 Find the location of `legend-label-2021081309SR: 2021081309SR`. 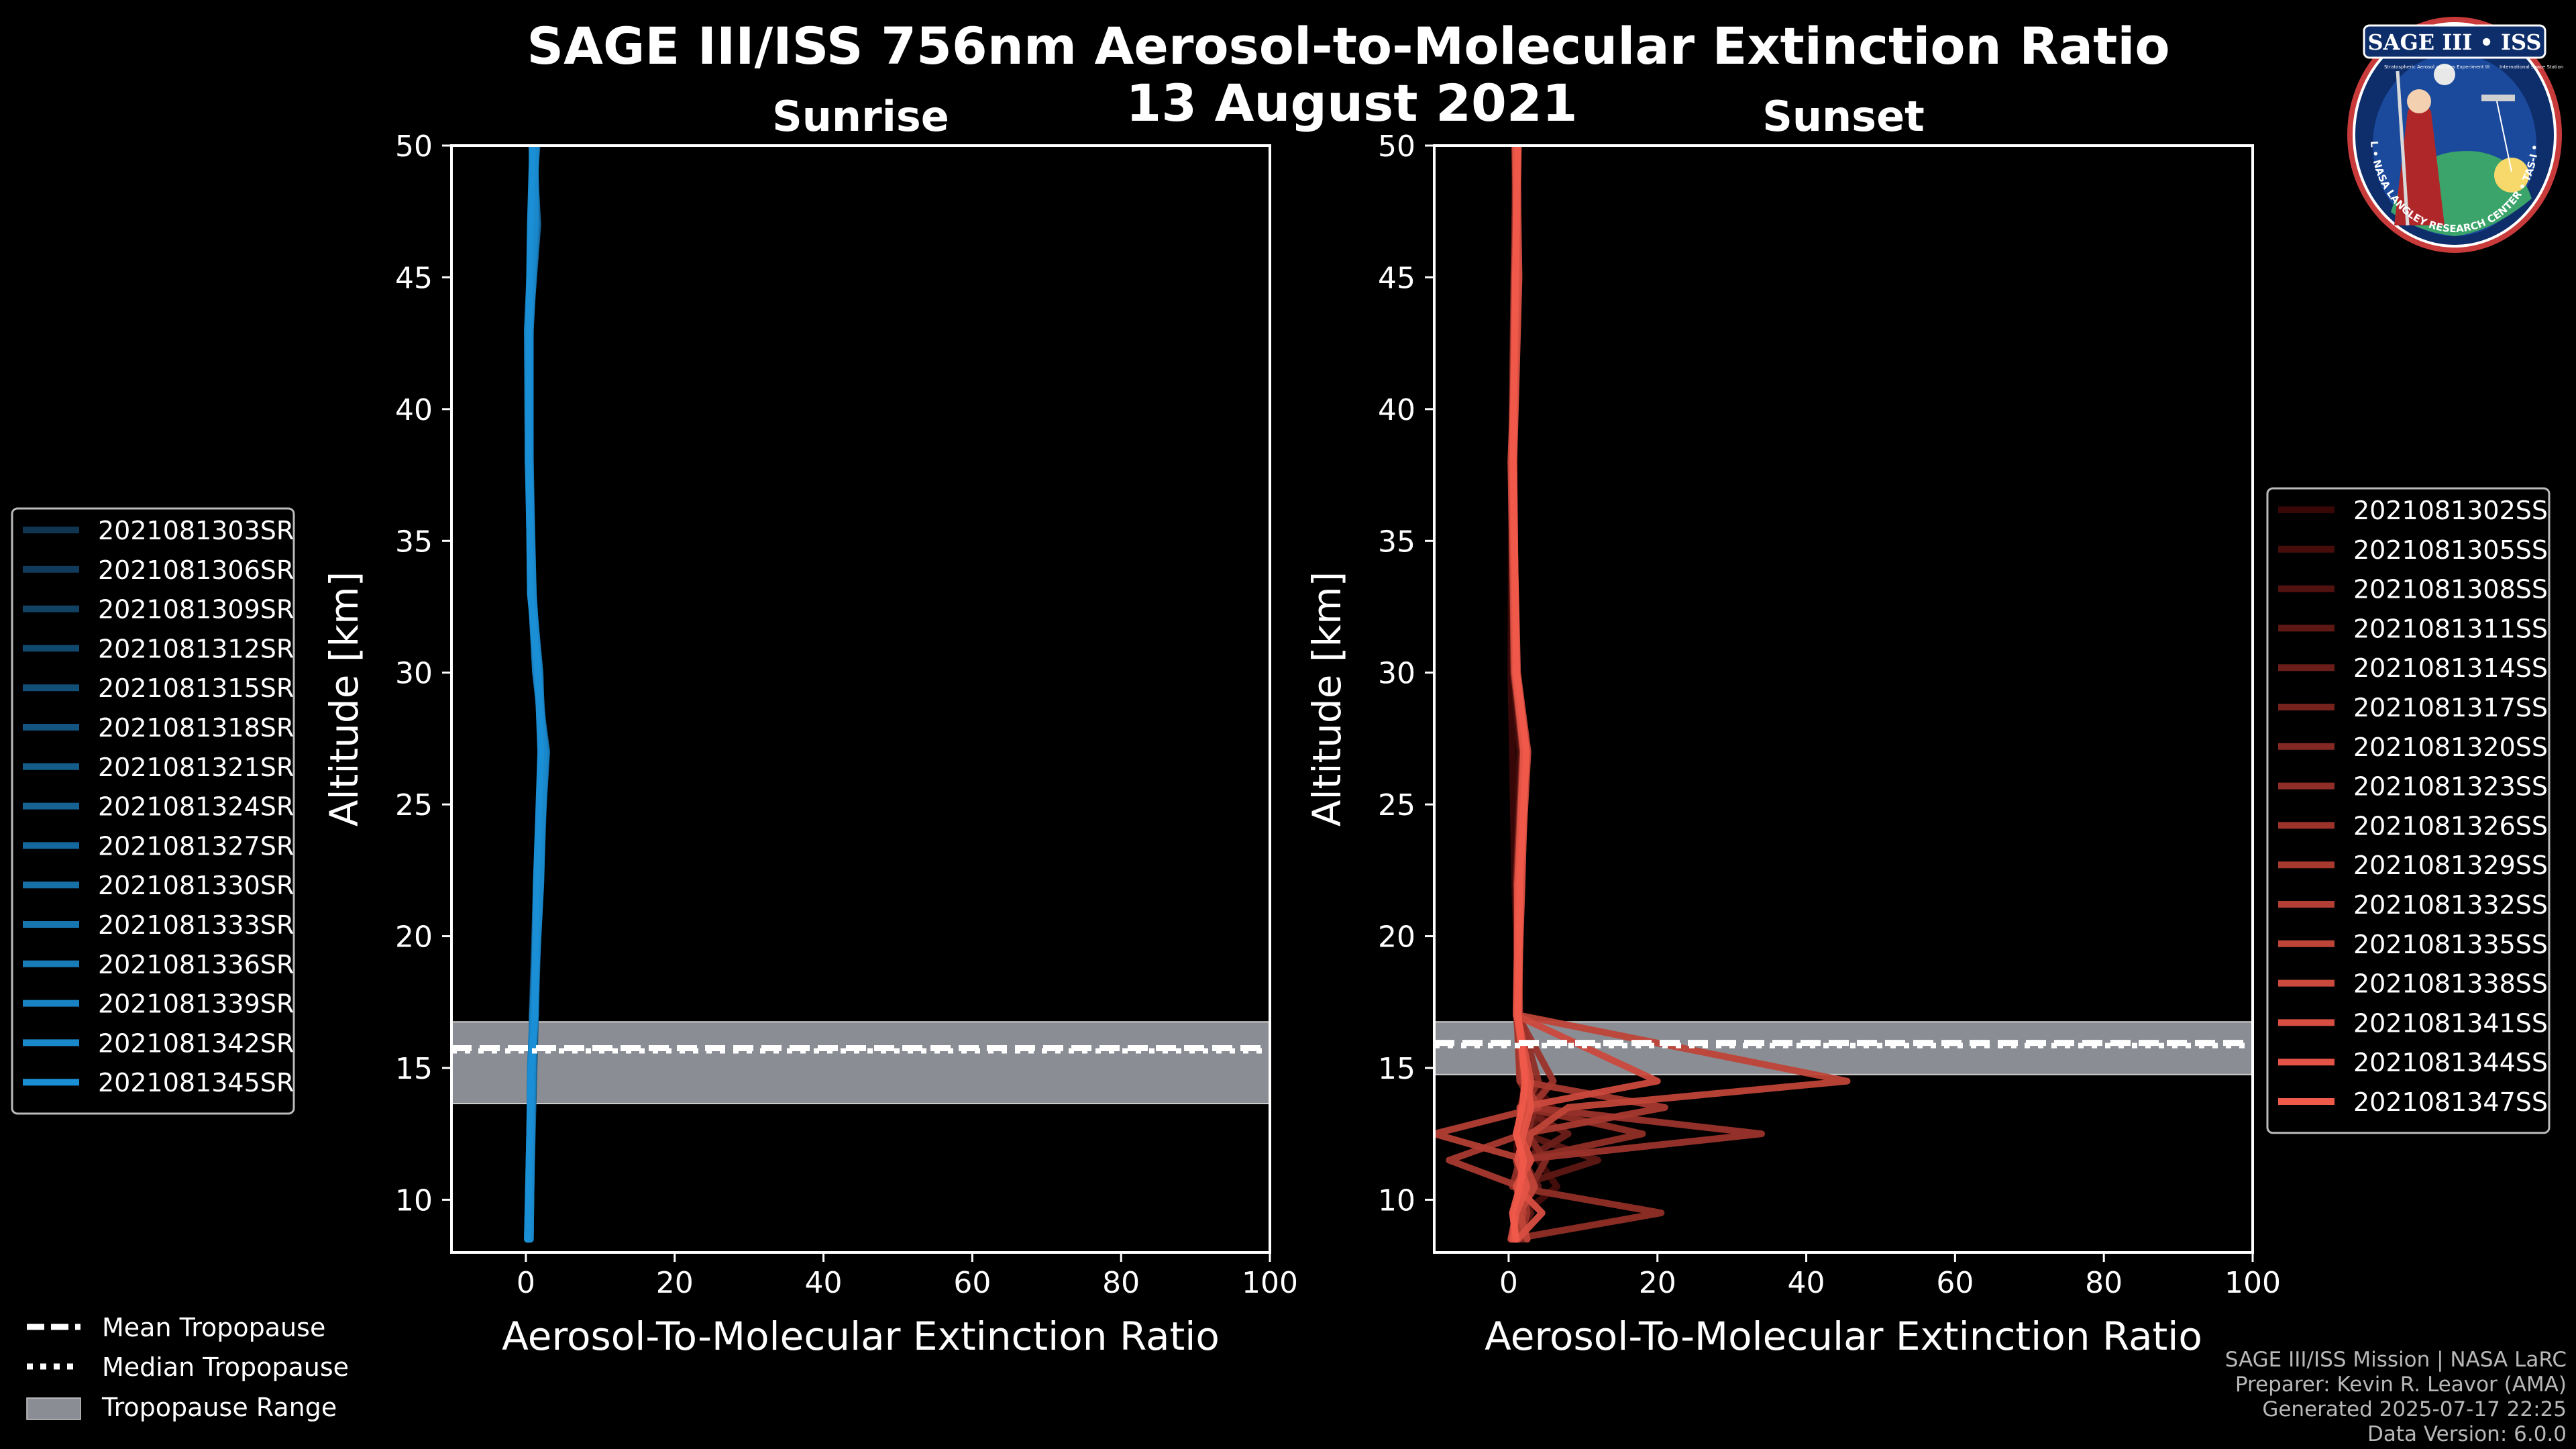

legend-label-2021081309SR: 2021081309SR is located at coordinates (196, 610).